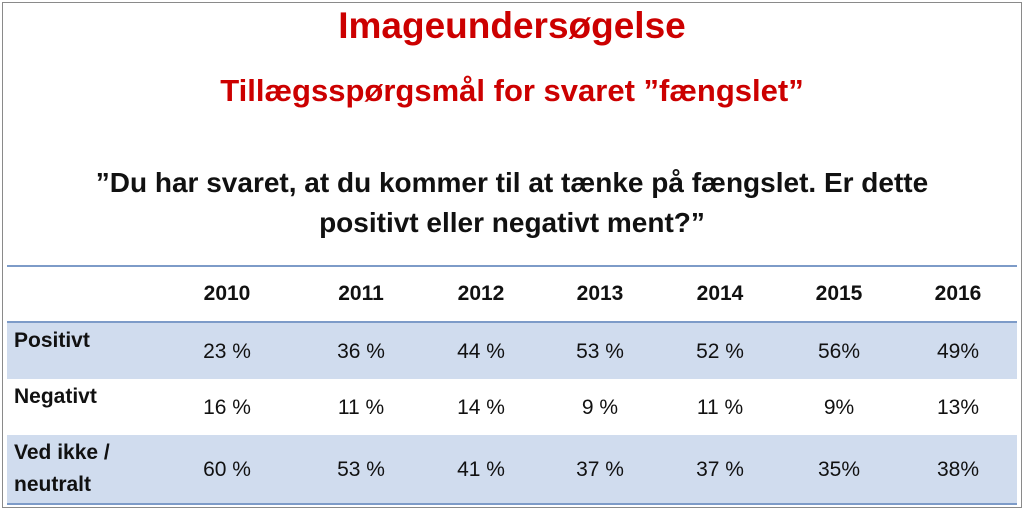 The height and width of the screenshot is (510, 1024). What do you see at coordinates (512, 222) in the screenshot?
I see `question-line-2: positivt eller negativt ment?”` at bounding box center [512, 222].